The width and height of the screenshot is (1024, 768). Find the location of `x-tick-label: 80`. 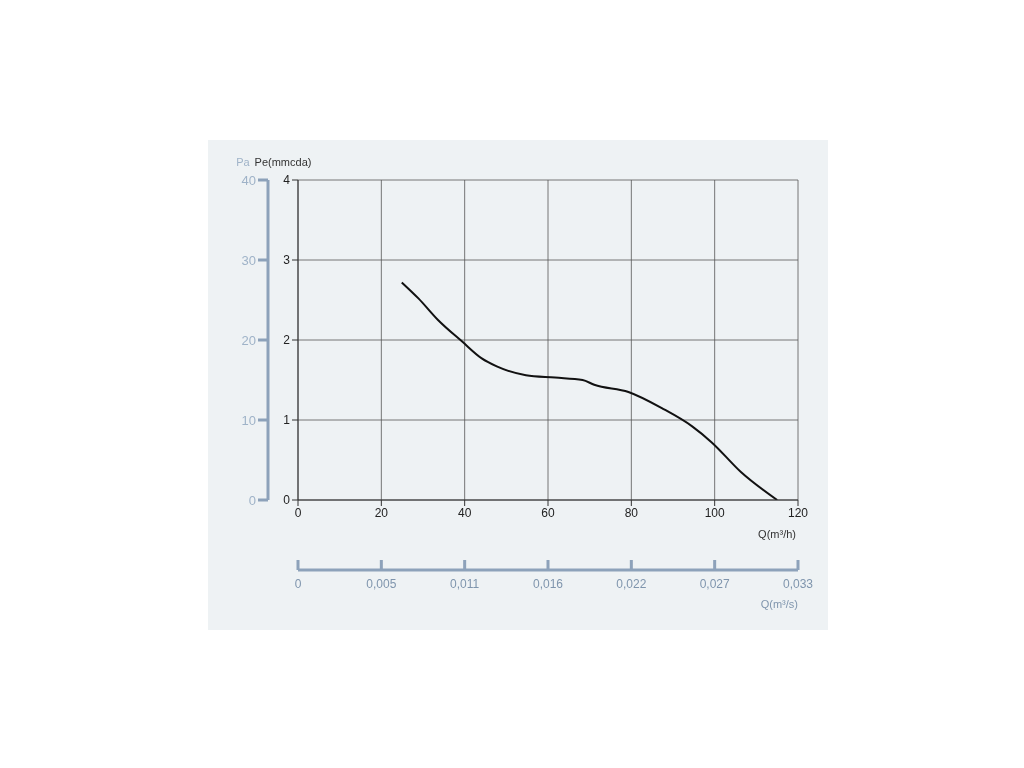

x-tick-label: 80 is located at coordinates (631, 512).